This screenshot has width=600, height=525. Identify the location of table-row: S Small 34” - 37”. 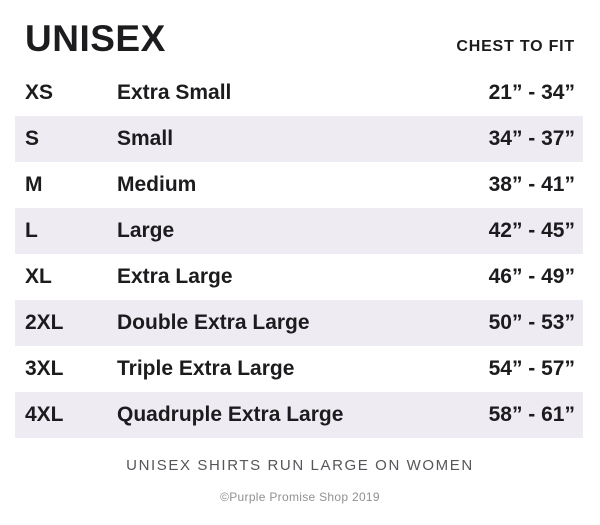
(299, 139).